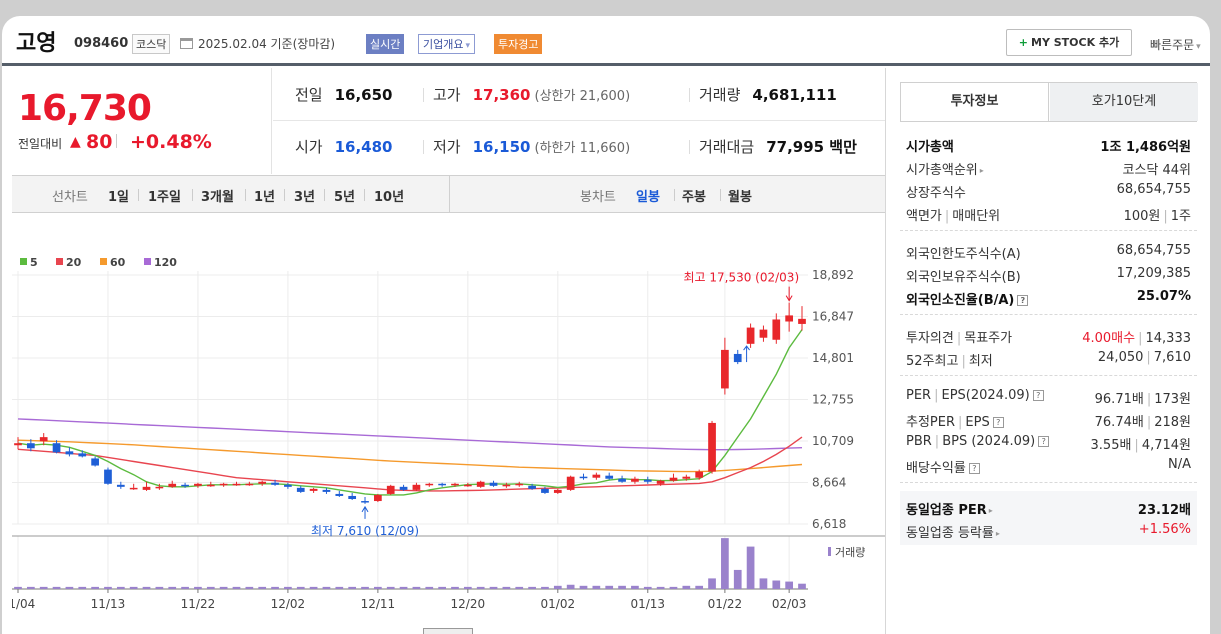 The height and width of the screenshot is (634, 1221). Describe the element at coordinates (768, 94) in the screenshot. I see `volume-cell: 거래량 4,681,111` at that location.